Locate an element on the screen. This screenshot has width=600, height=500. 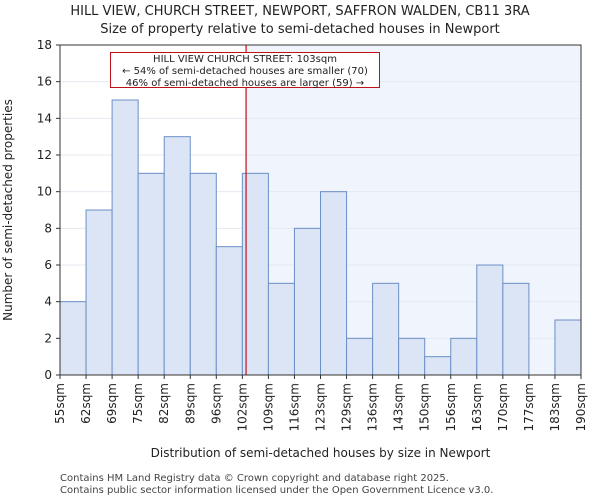
bar-156sqm is located at coordinates (464, 356).